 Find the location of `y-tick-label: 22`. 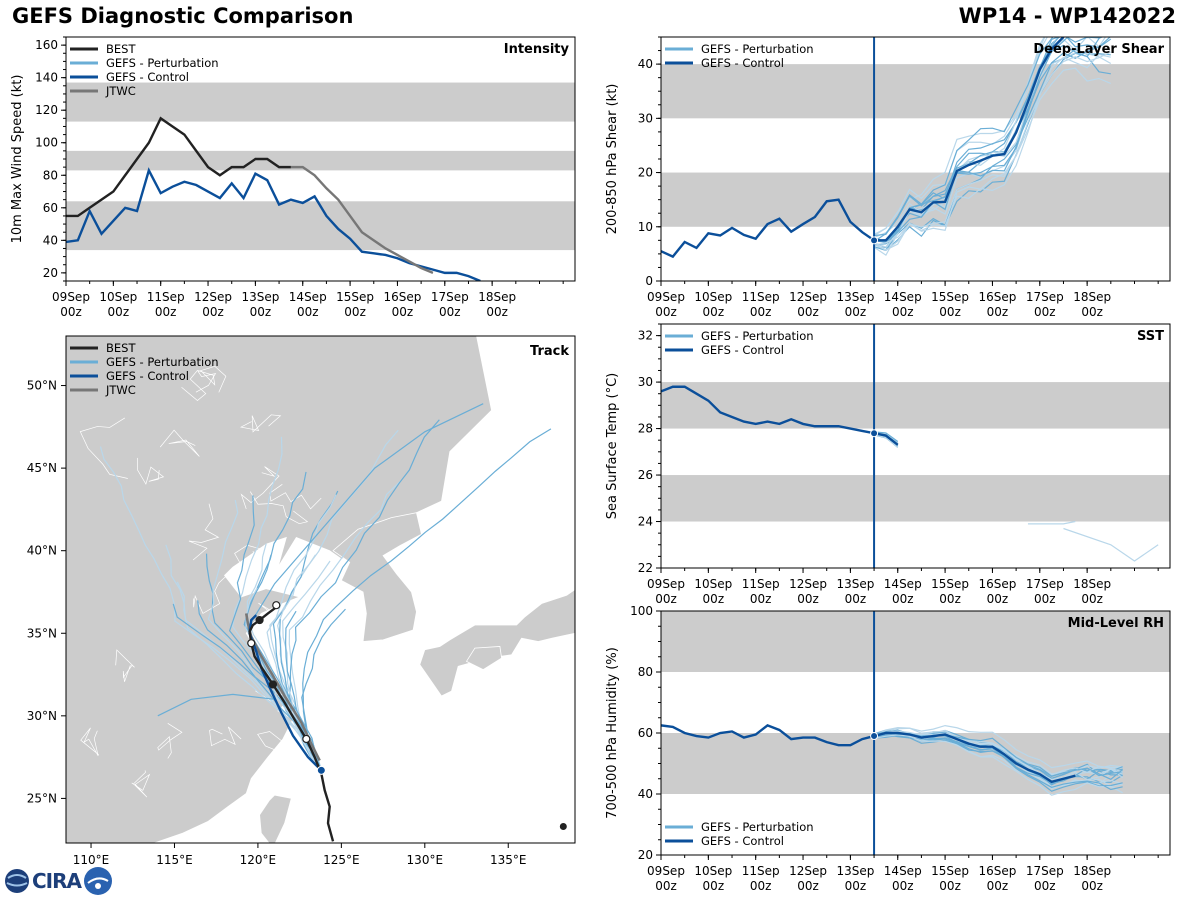

y-tick-label: 22 is located at coordinates (645, 568).